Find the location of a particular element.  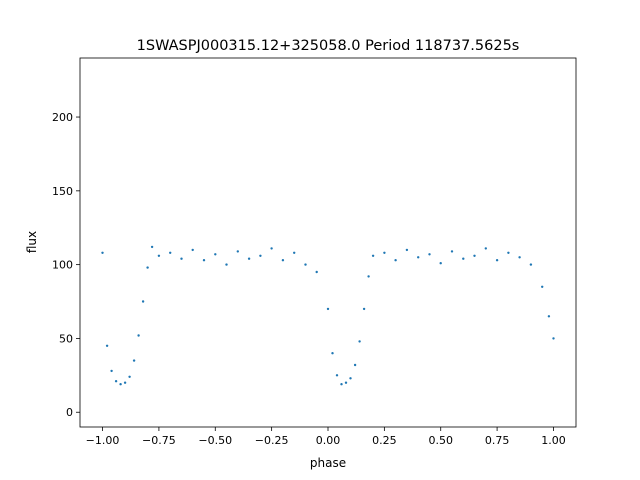

x-axis-ticks: −1.00 −0.75 −0.50 −0.25 0.00 0.25 0.50 0.75 1.00 is located at coordinates (326, 437).